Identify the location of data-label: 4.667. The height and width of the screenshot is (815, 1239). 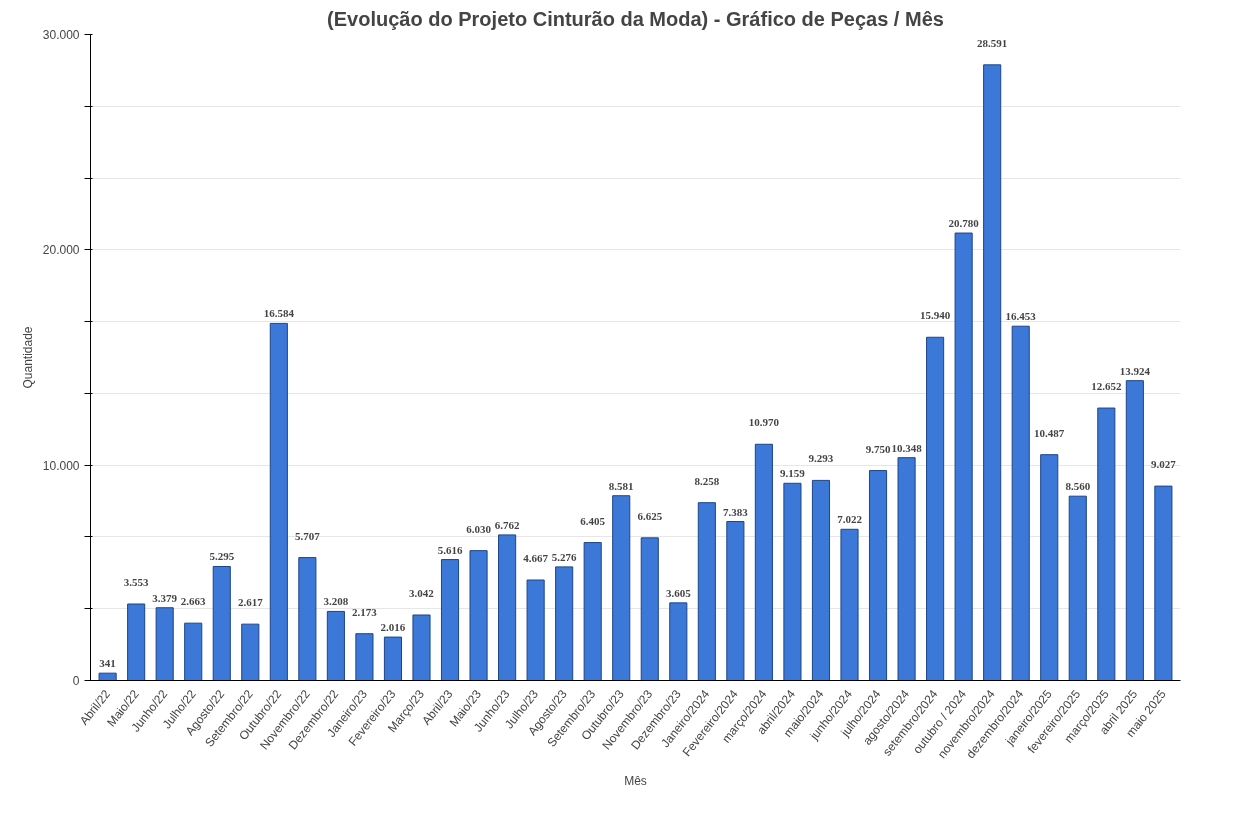
(536, 558).